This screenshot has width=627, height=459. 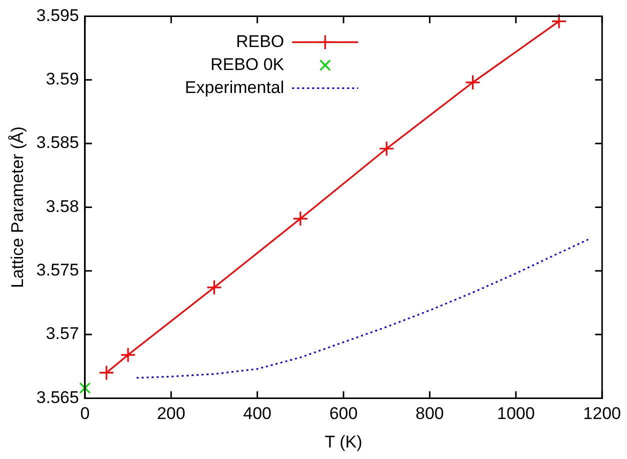 What do you see at coordinates (57, 397) in the screenshot?
I see `y-tick-label: 3.565` at bounding box center [57, 397].